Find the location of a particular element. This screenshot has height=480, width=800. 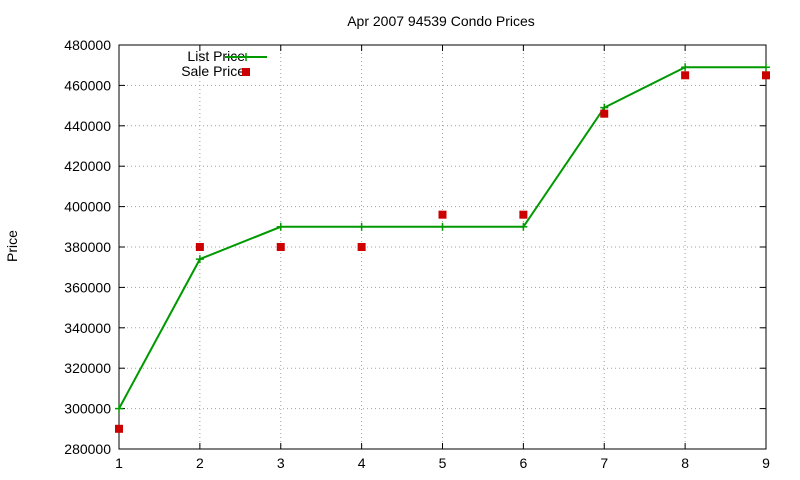

x-tick-label: 7 is located at coordinates (604, 463).